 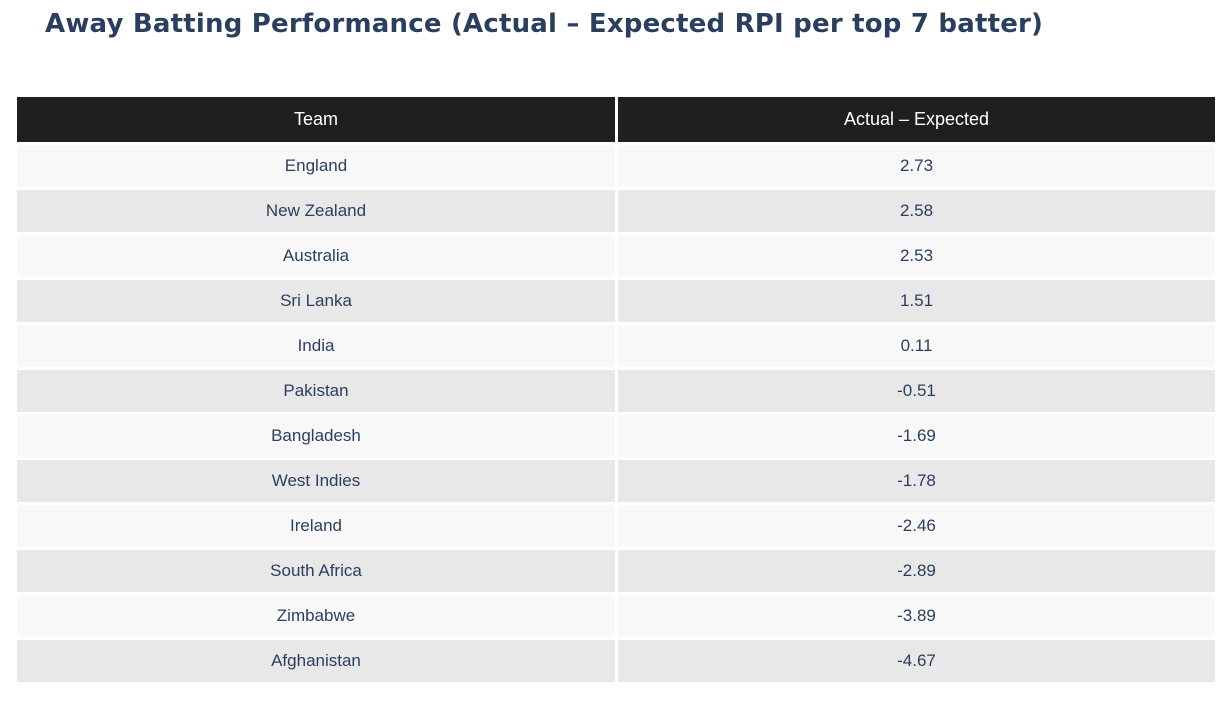 What do you see at coordinates (616, 571) in the screenshot?
I see `table-row-south-africa: South Africa -2.89` at bounding box center [616, 571].